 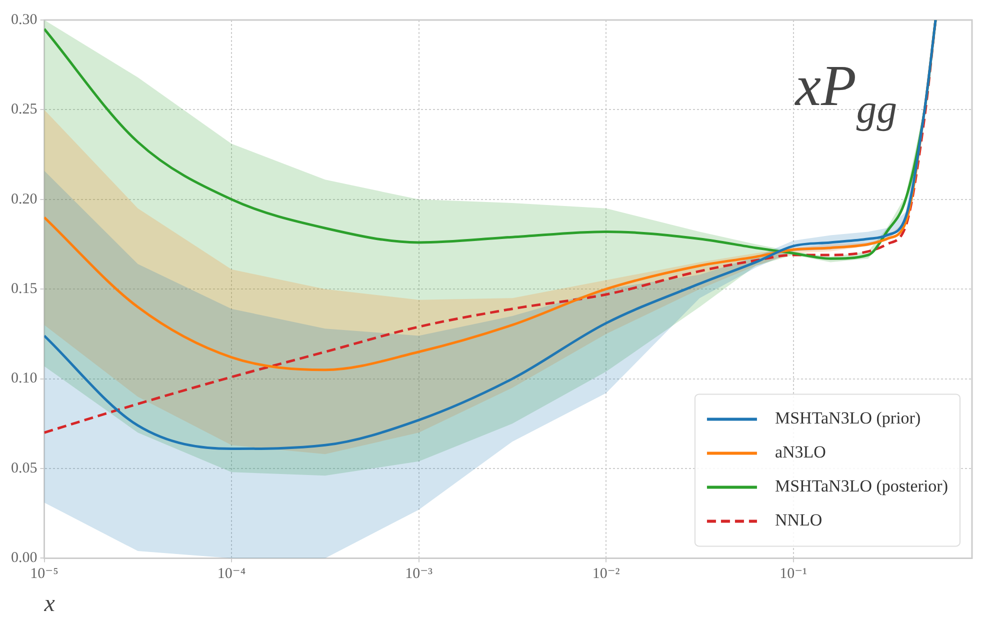 What do you see at coordinates (847, 418) in the screenshot?
I see `legend-label: MSHTaN3LO (prior)` at bounding box center [847, 418].